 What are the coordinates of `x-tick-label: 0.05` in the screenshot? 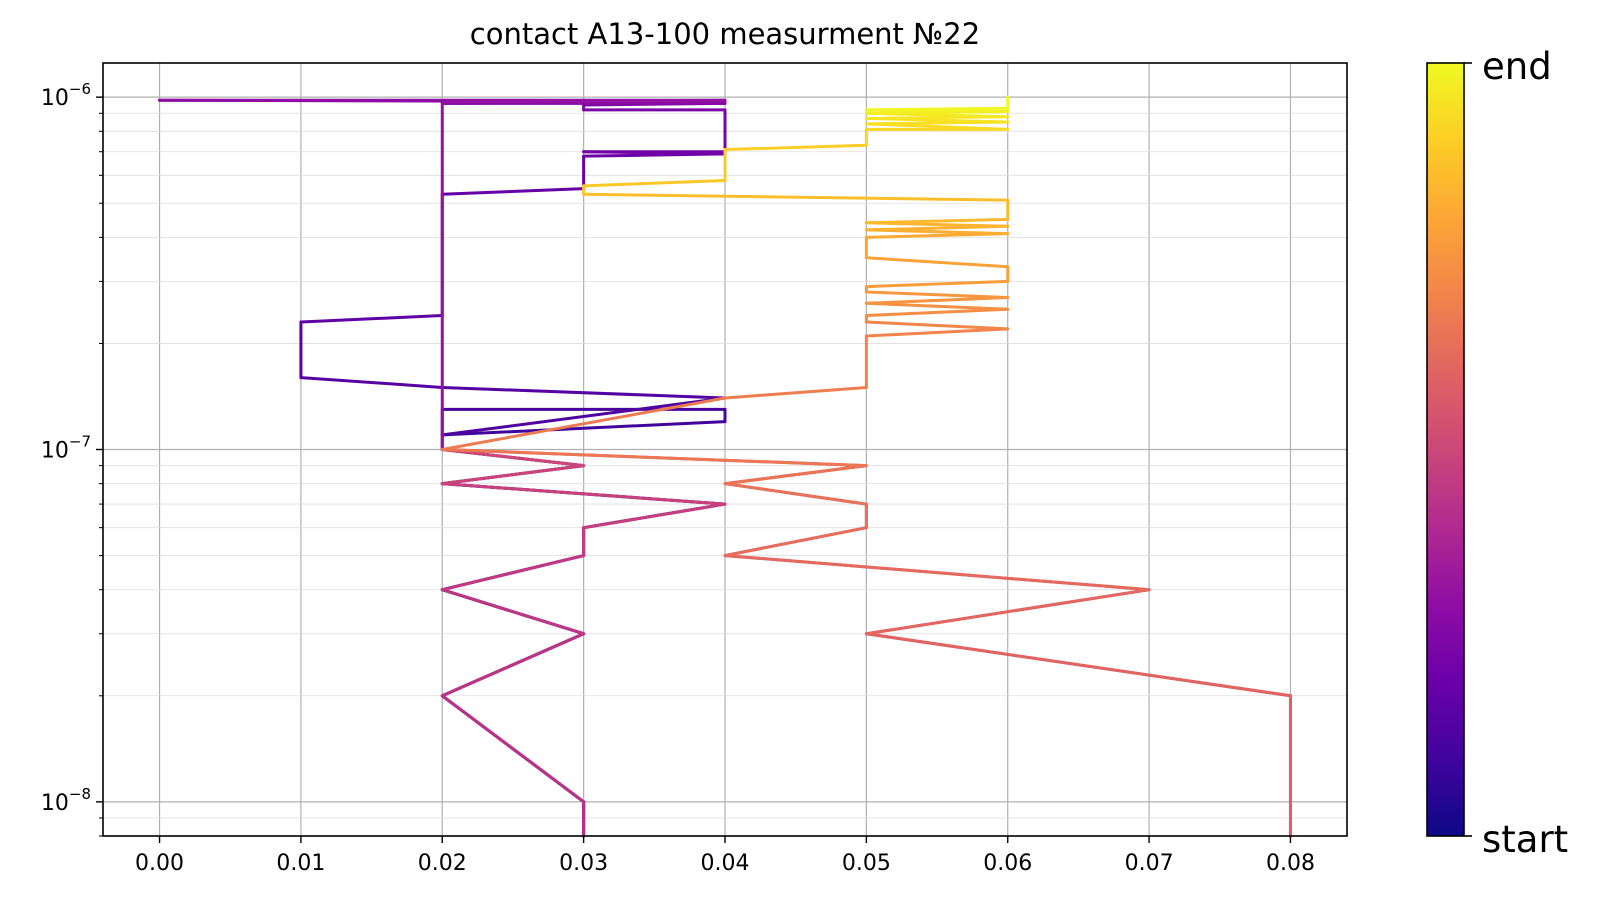 It's located at (866, 863).